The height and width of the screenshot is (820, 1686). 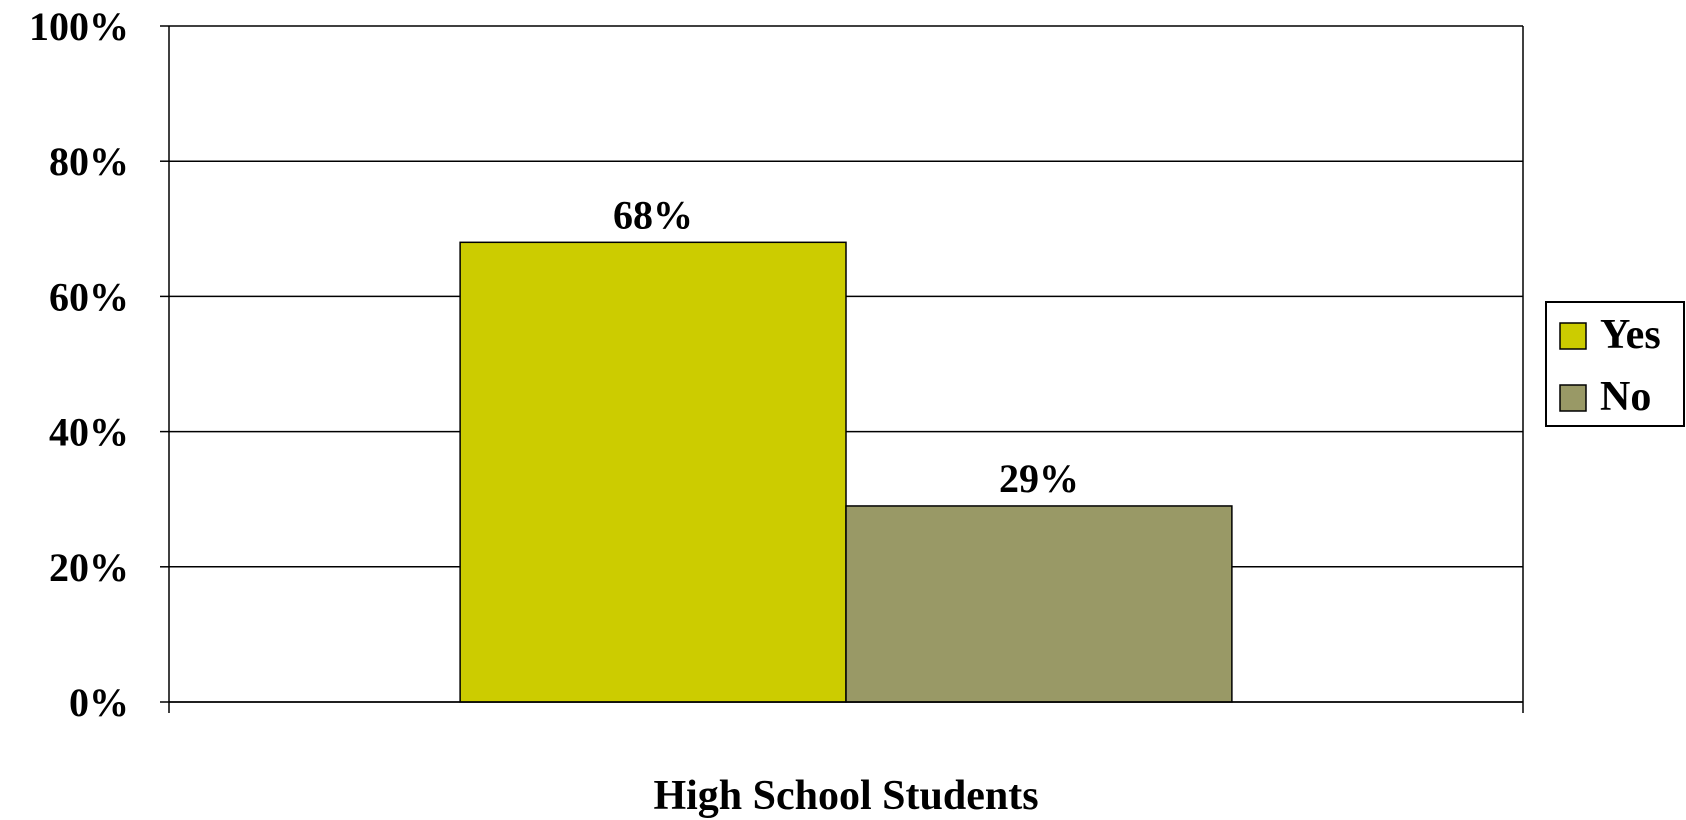 I want to click on legend-swatch-no, so click(x=1573, y=398).